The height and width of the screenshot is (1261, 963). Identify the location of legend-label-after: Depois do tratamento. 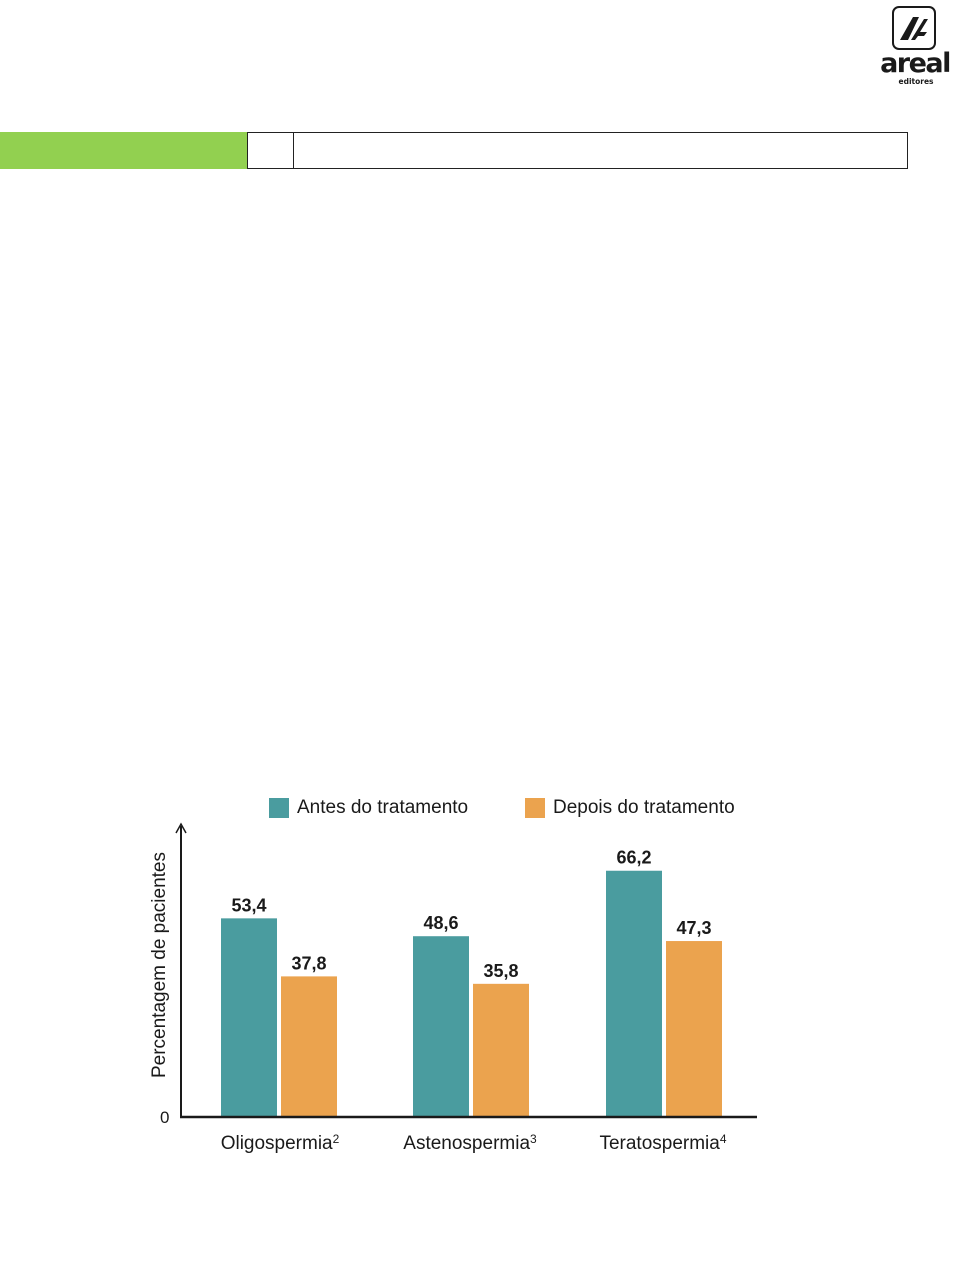
(644, 807).